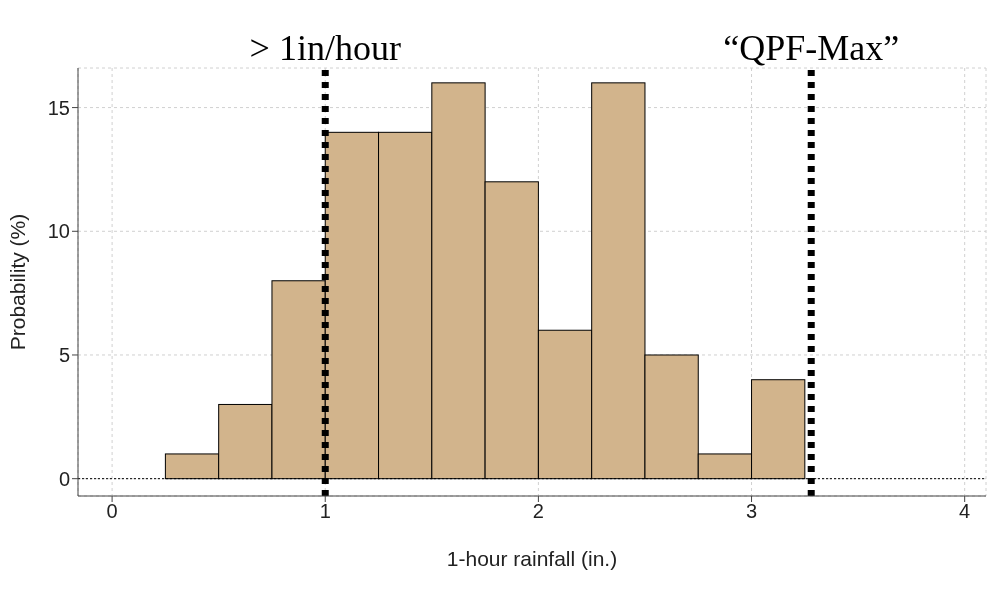 Image resolution: width=1007 pixels, height=595 pixels. Describe the element at coordinates (58, 231) in the screenshot. I see `y-tick-label: 10` at that location.